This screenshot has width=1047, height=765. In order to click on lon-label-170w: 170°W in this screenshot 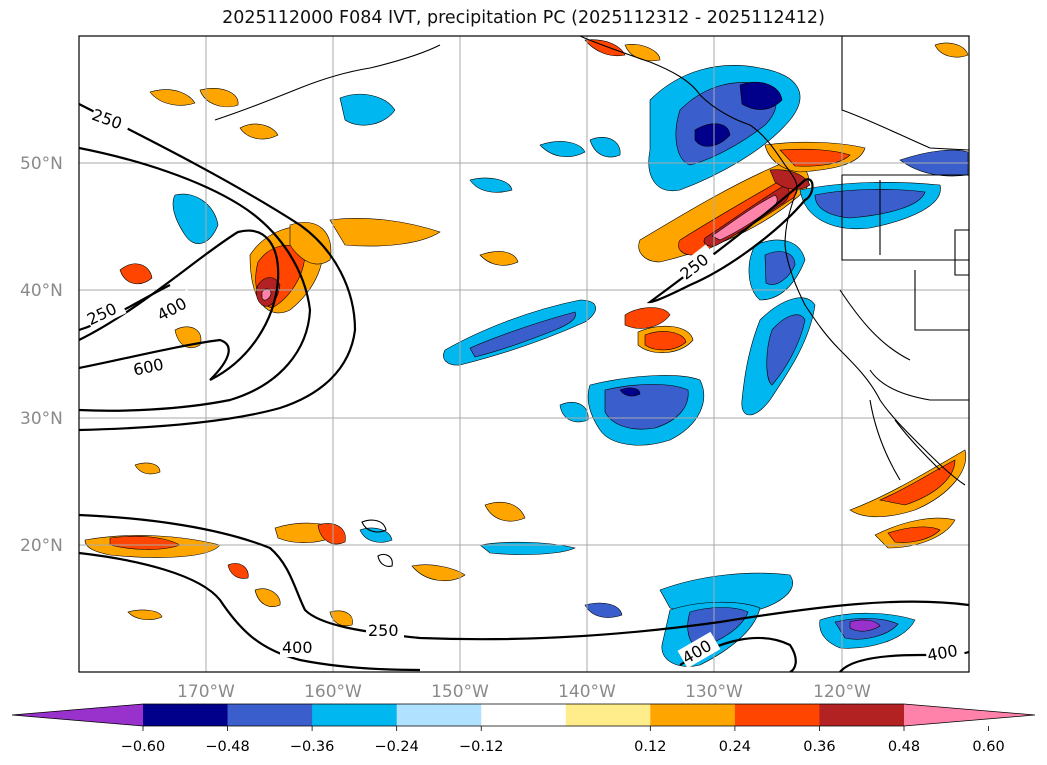, I will do `click(206, 692)`.